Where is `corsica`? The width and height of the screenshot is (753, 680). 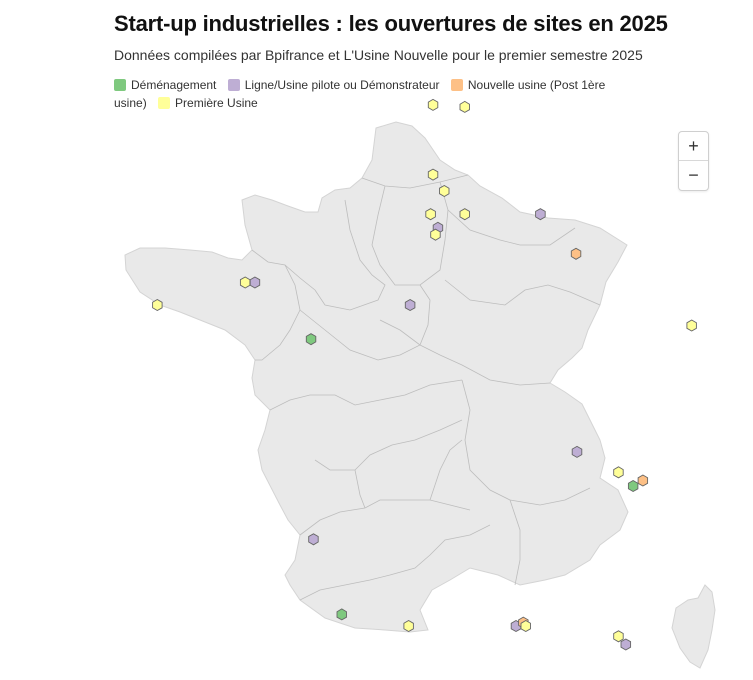
corsica is located at coordinates (693, 626).